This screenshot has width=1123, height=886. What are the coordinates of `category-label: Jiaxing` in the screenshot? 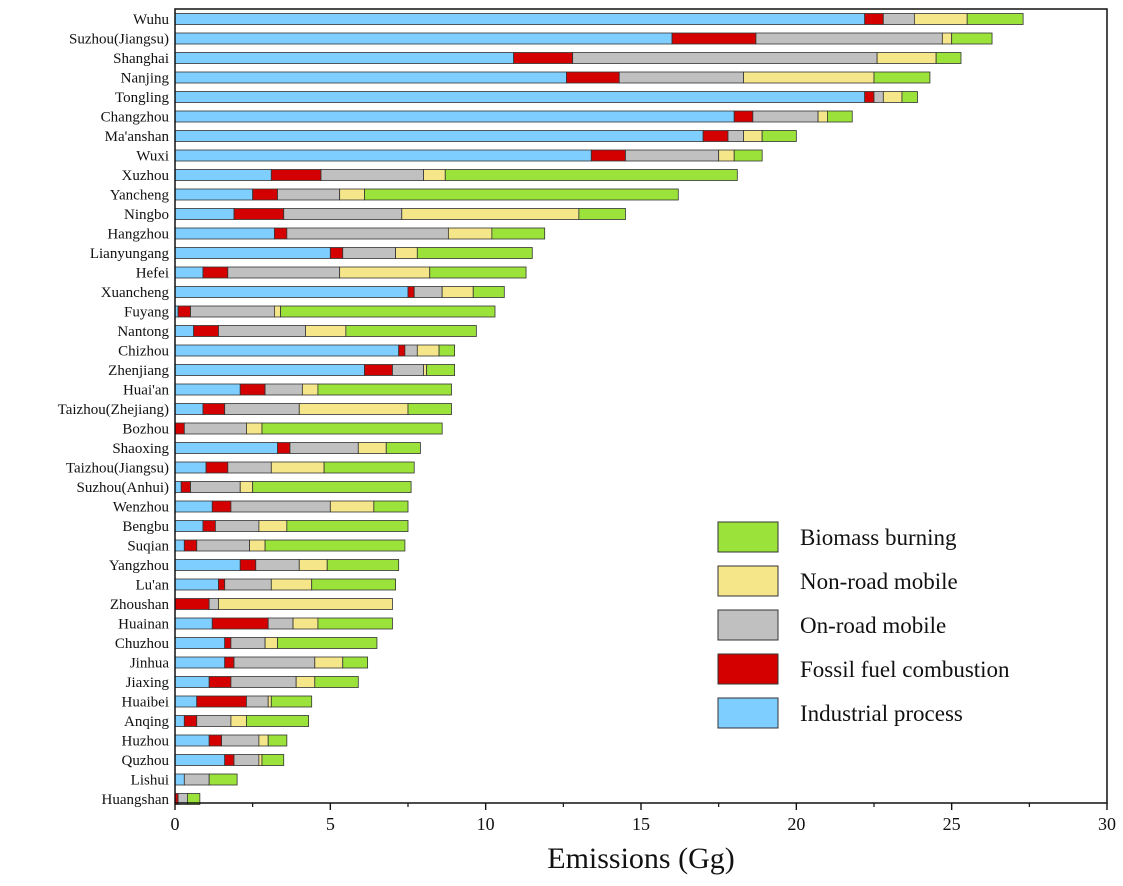 It's located at (148, 683).